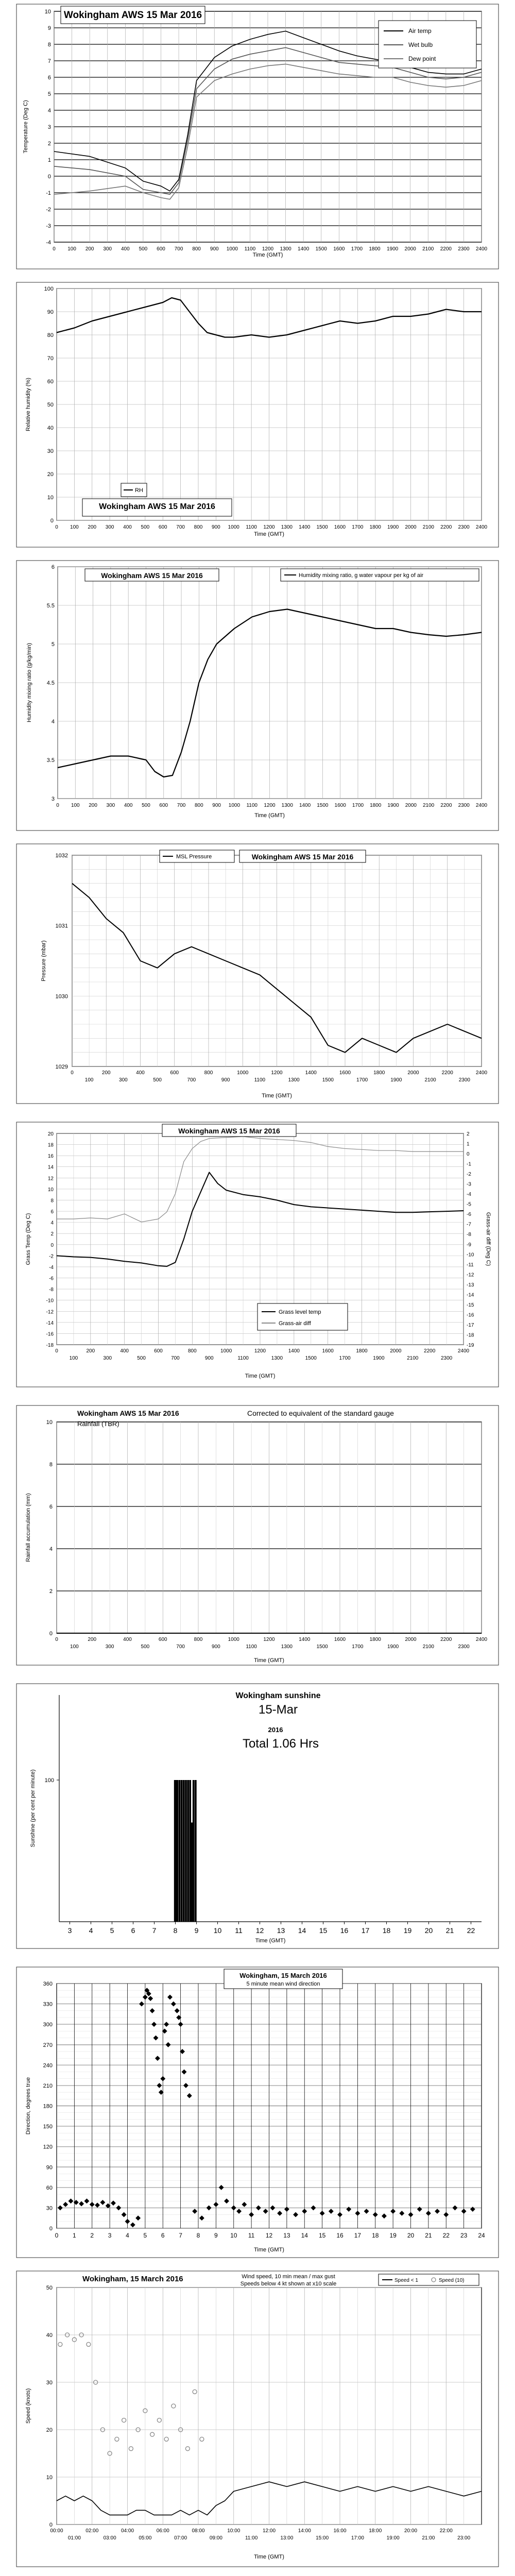 This screenshot has height=2576, width=515. I want to click on y2-tick-label: -4, so click(469, 1195).